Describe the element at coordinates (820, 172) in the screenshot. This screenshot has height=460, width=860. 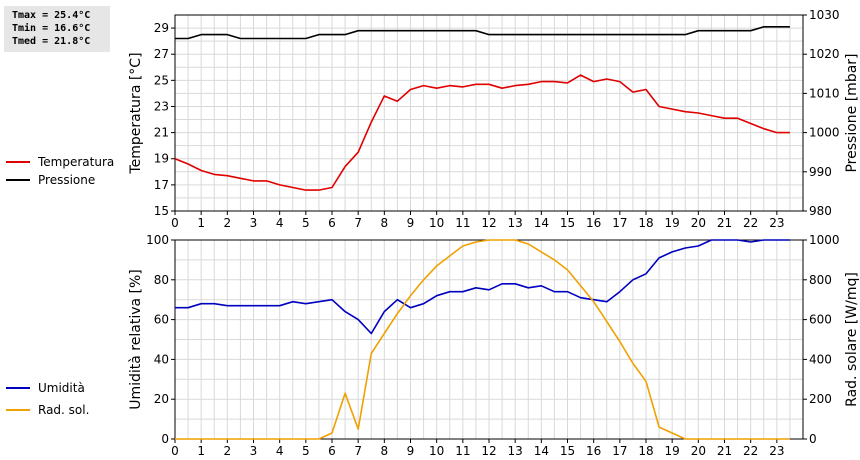
I see `y-right-tick-label: 990` at that location.